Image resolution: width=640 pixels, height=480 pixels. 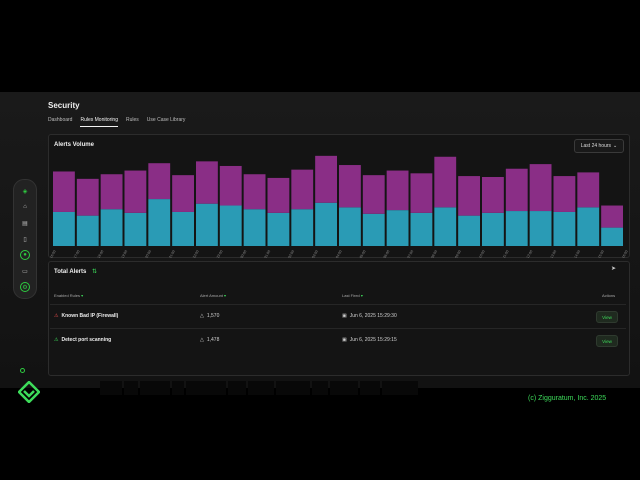 I want to click on total-alerts-title: Total Alerts ⇅, so click(x=75, y=271).